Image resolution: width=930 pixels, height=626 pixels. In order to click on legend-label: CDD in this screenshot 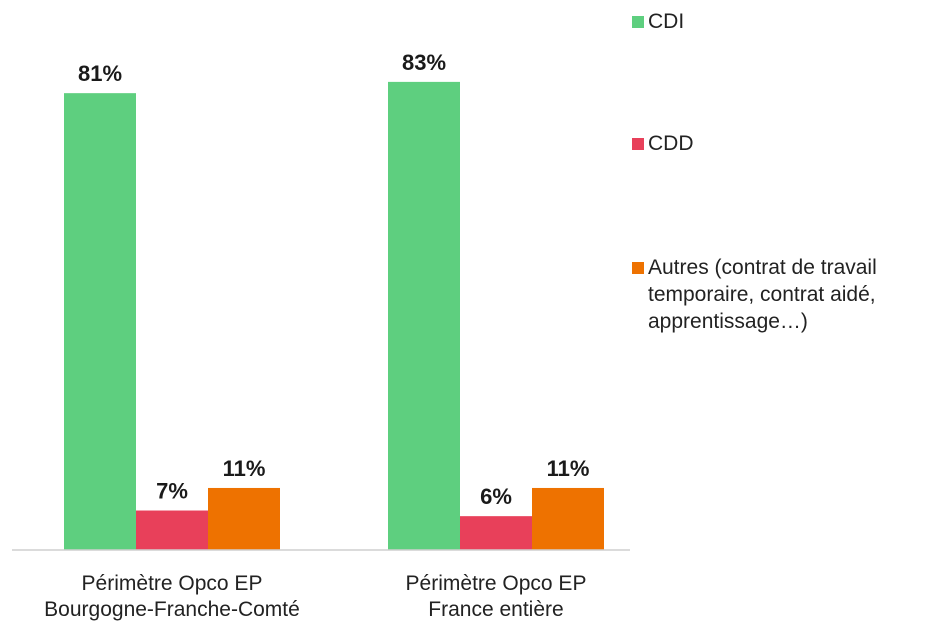, I will do `click(789, 143)`.